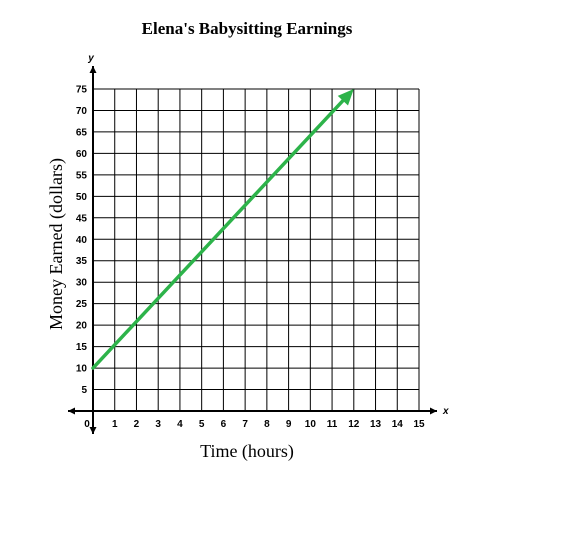 This screenshot has height=548, width=579. Describe the element at coordinates (345, 97) in the screenshot. I see `series-arrowhead-icon` at that location.